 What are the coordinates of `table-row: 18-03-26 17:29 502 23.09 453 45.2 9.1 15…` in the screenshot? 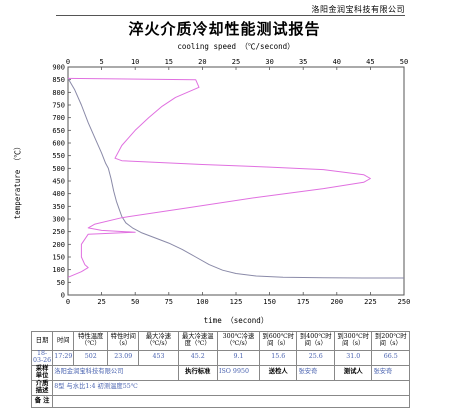 It's located at (220, 358).